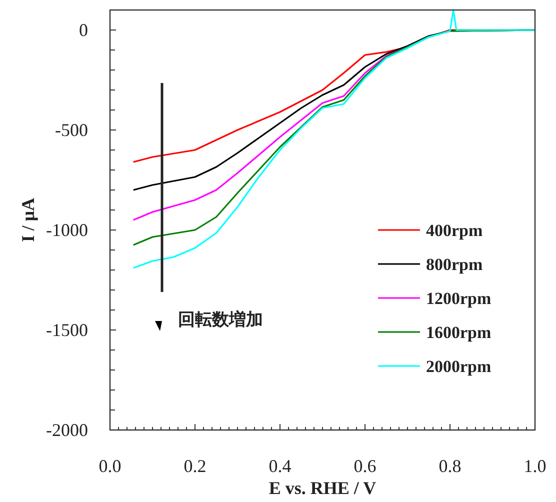 This screenshot has height=502, width=556. Describe the element at coordinates (71, 130) in the screenshot. I see `y-tick-label: -500` at that location.